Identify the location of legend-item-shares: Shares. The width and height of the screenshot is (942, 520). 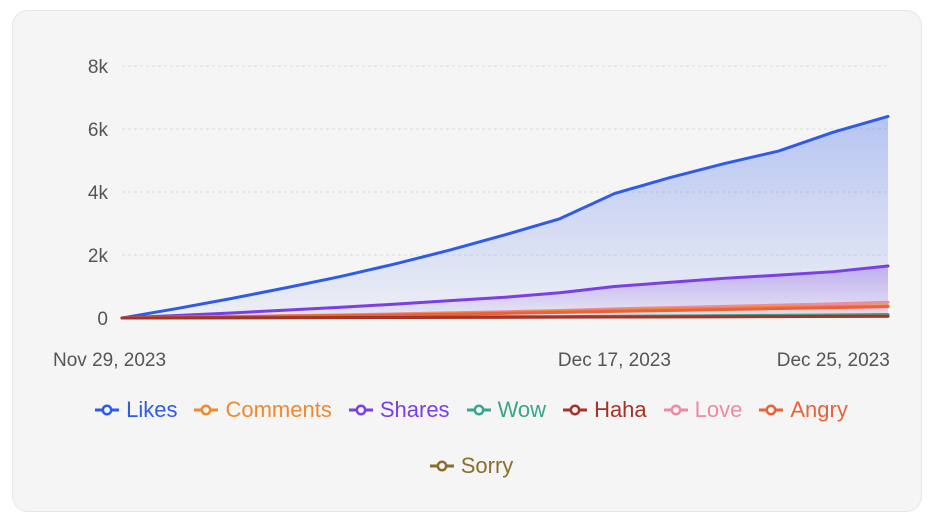
(399, 410).